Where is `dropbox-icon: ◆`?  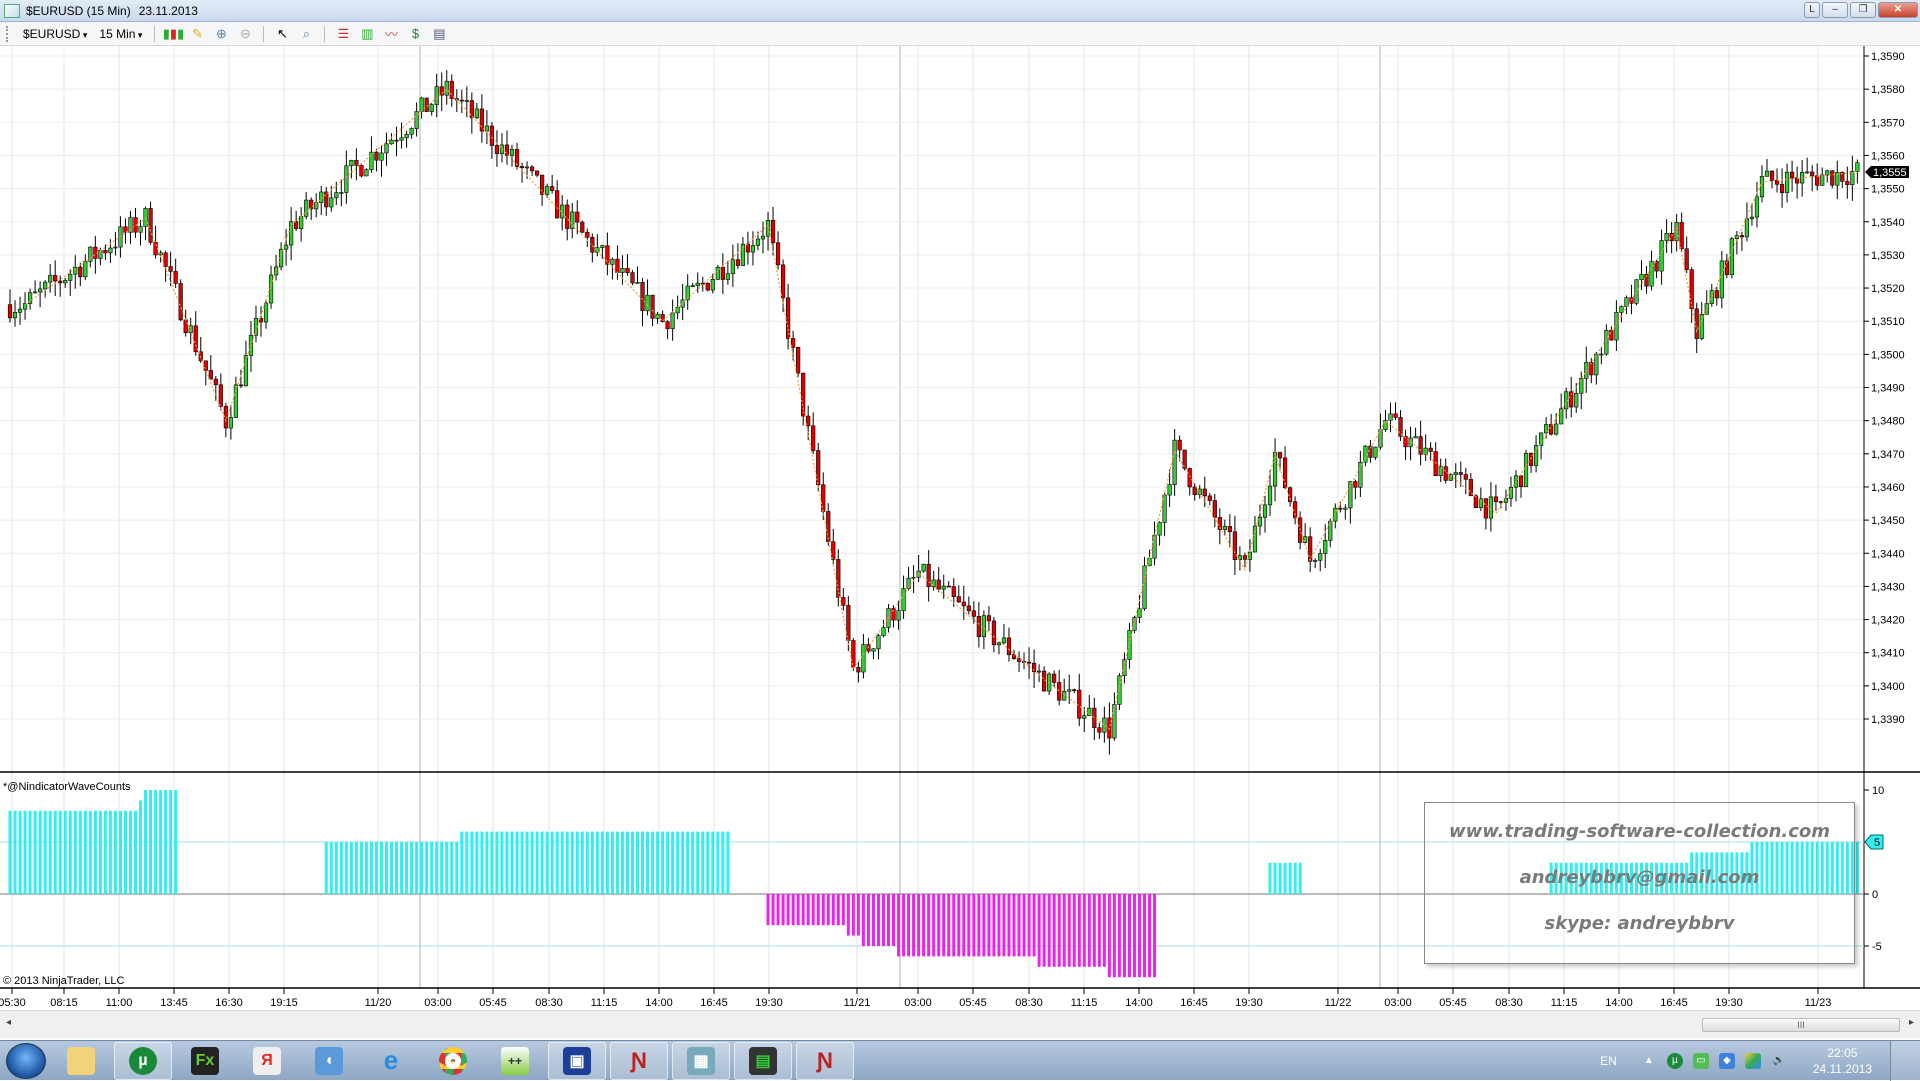 dropbox-icon: ◆ is located at coordinates (1726, 1061).